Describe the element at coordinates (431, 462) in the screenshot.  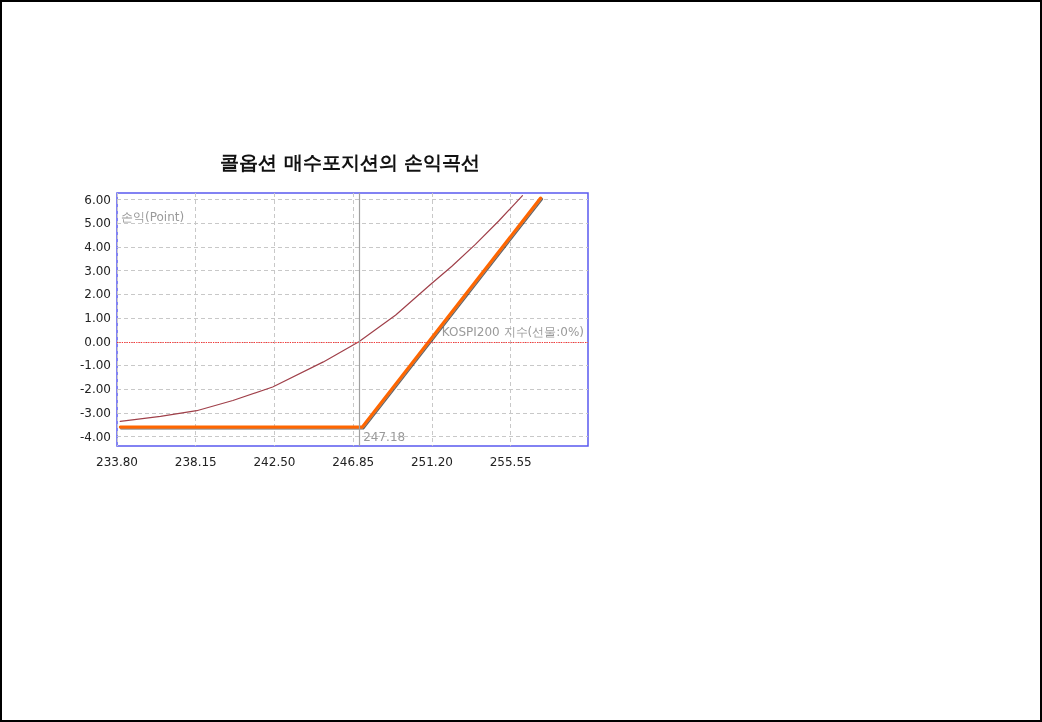
I see `x-tick-label: 251.20` at that location.